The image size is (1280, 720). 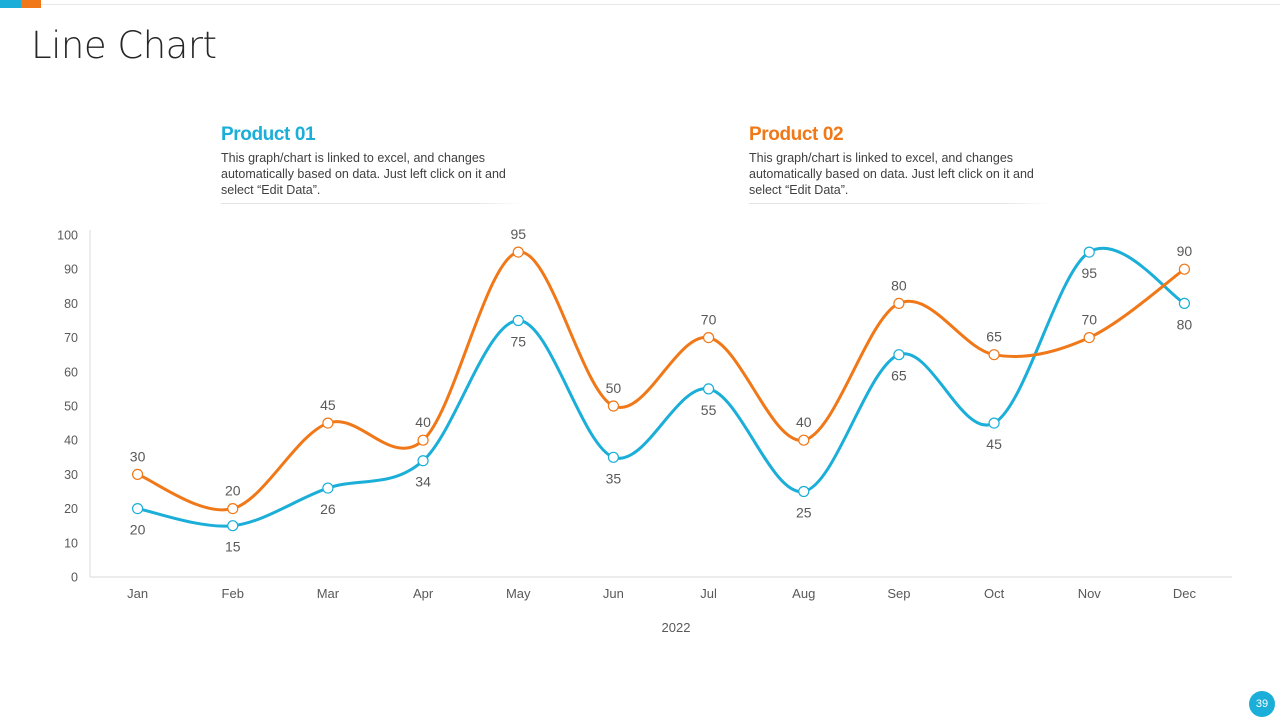 What do you see at coordinates (71, 372) in the screenshot?
I see `y-tick-label: 60` at bounding box center [71, 372].